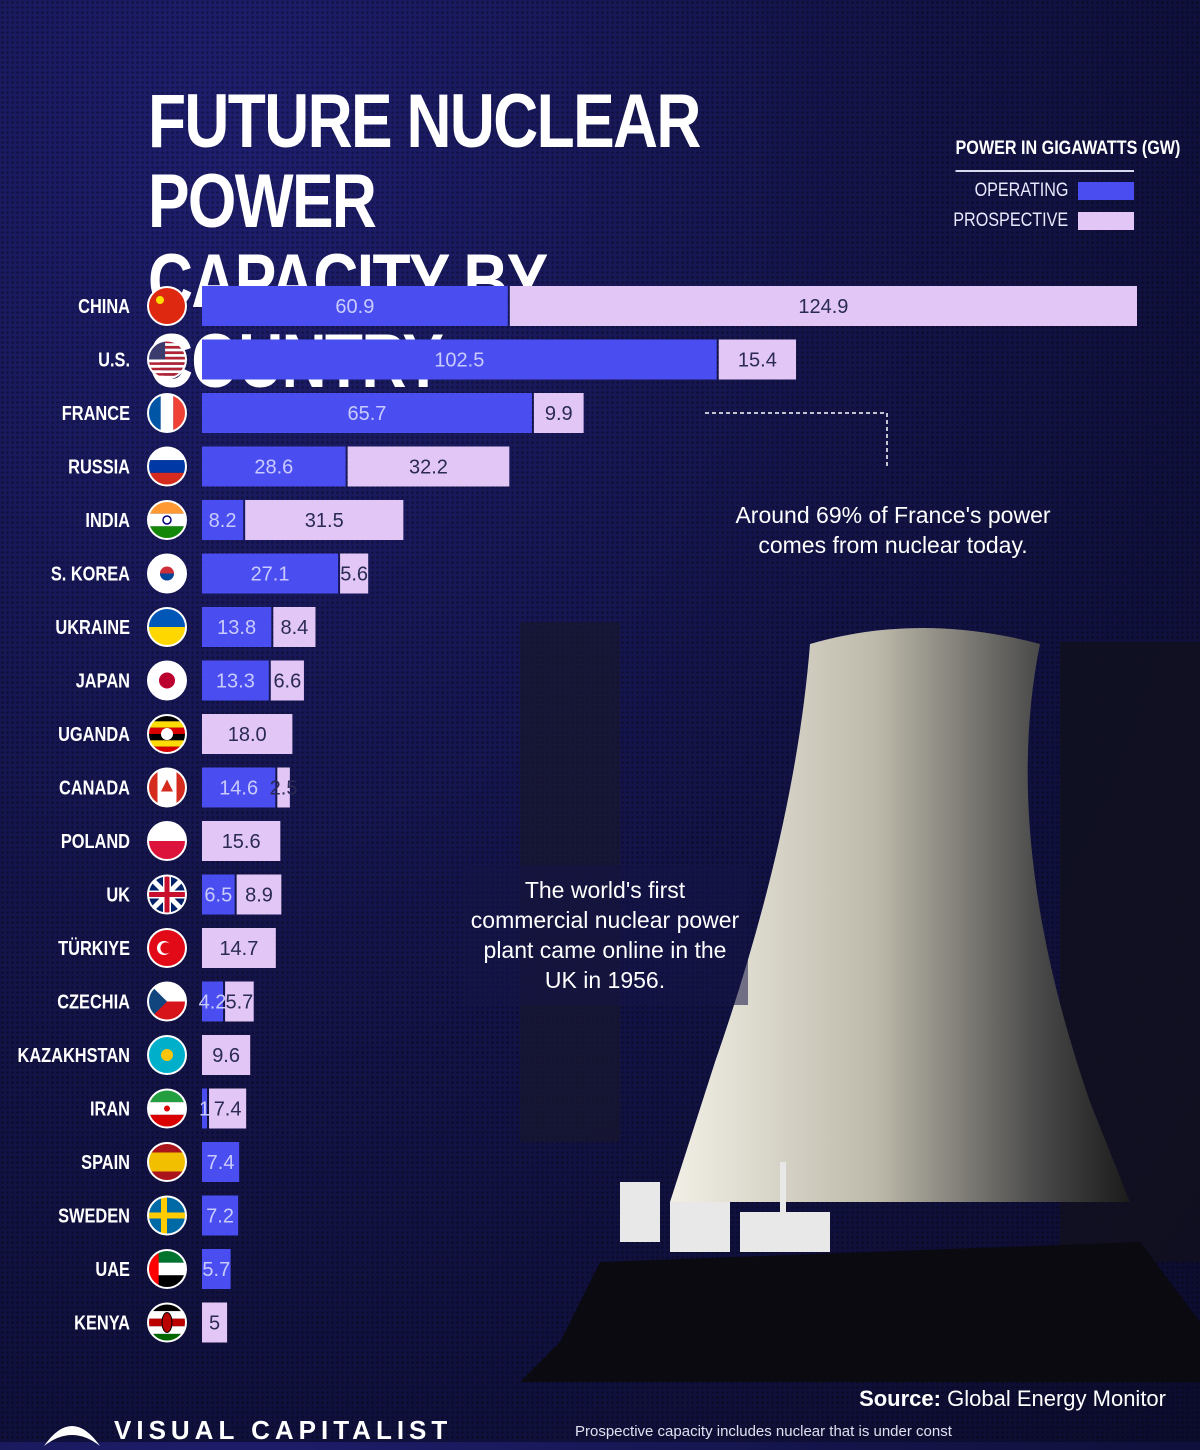  Describe the element at coordinates (218, 896) in the screenshot. I see `bar-label-operating: 6.5` at that location.